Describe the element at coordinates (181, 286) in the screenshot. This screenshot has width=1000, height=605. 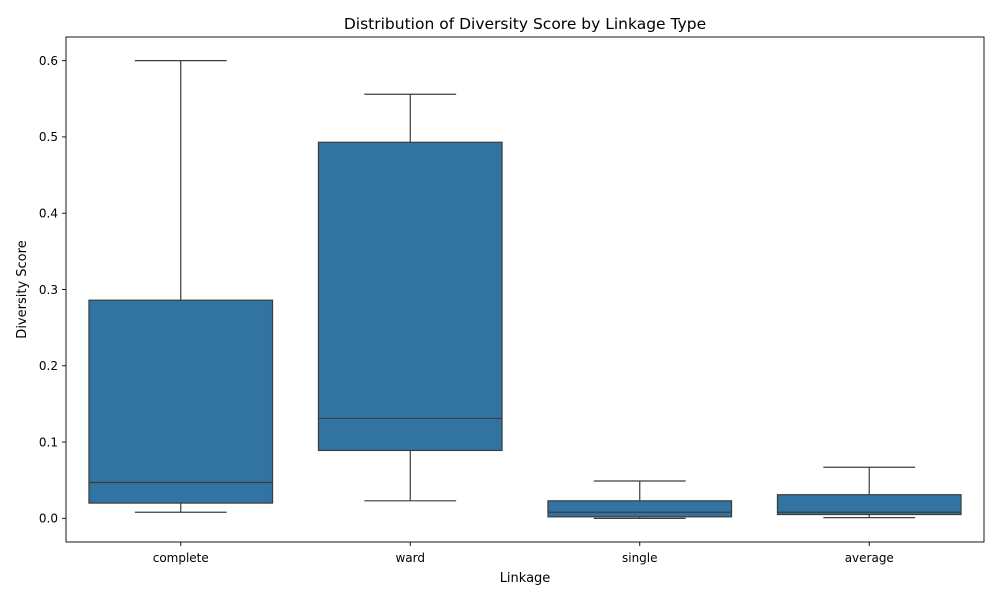
I see `box-complete` at that location.